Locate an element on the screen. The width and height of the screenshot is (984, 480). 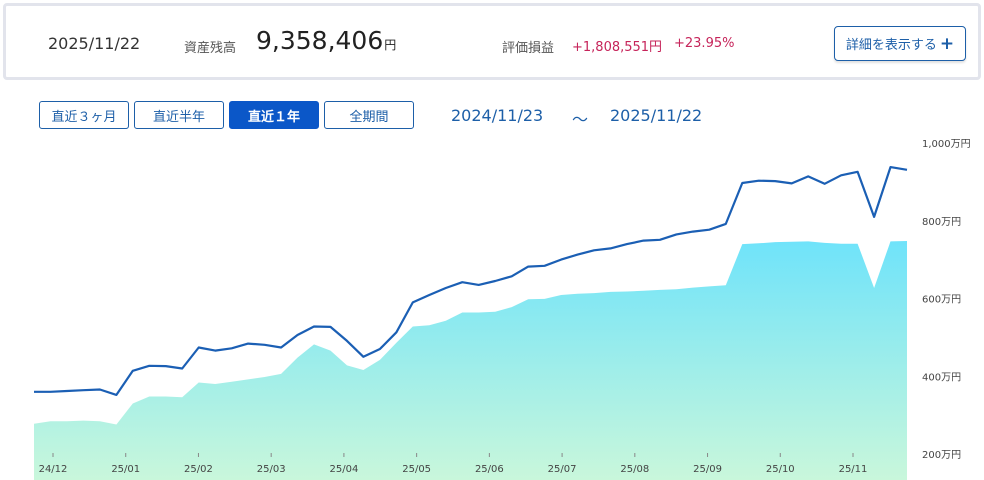
balance-unit: 円 is located at coordinates (390, 45).